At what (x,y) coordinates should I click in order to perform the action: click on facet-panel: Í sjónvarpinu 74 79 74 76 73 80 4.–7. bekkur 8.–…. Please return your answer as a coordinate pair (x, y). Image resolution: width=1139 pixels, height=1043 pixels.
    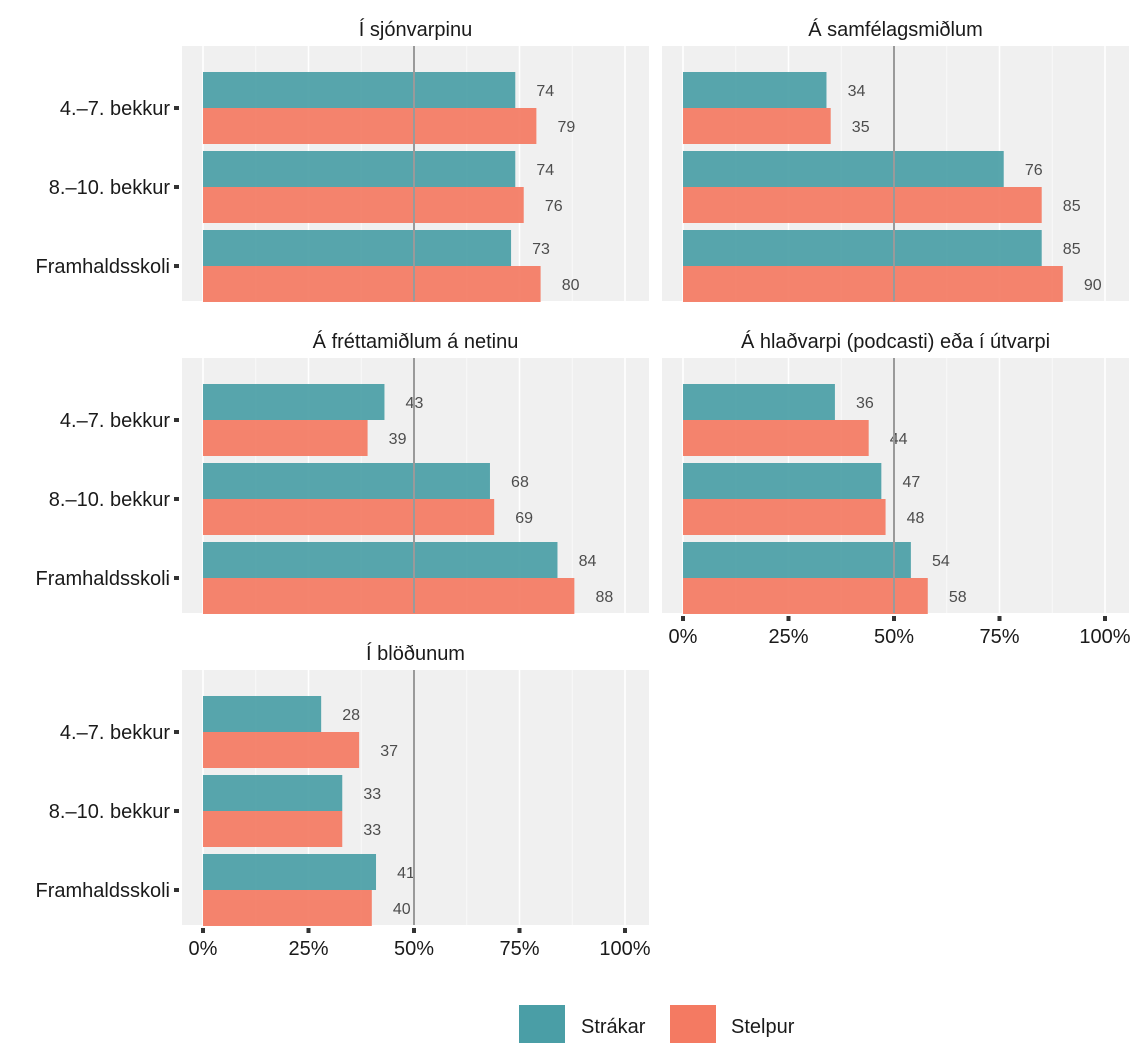
    Looking at the image, I should click on (342, 160).